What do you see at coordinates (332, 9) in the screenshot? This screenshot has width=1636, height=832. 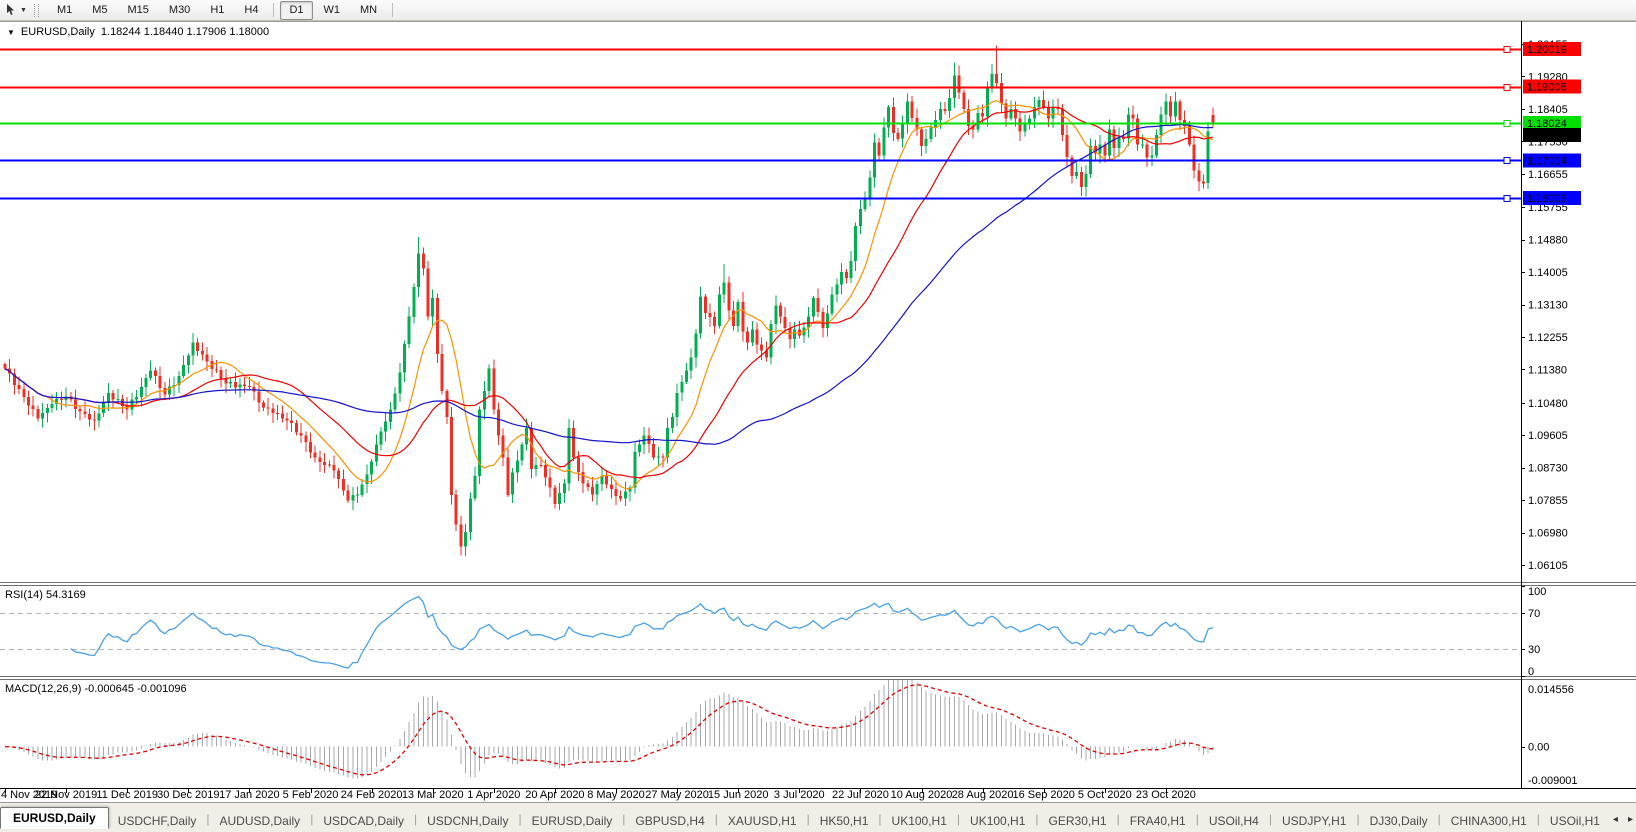 I see `timeframe-button-w1: W1` at bounding box center [332, 9].